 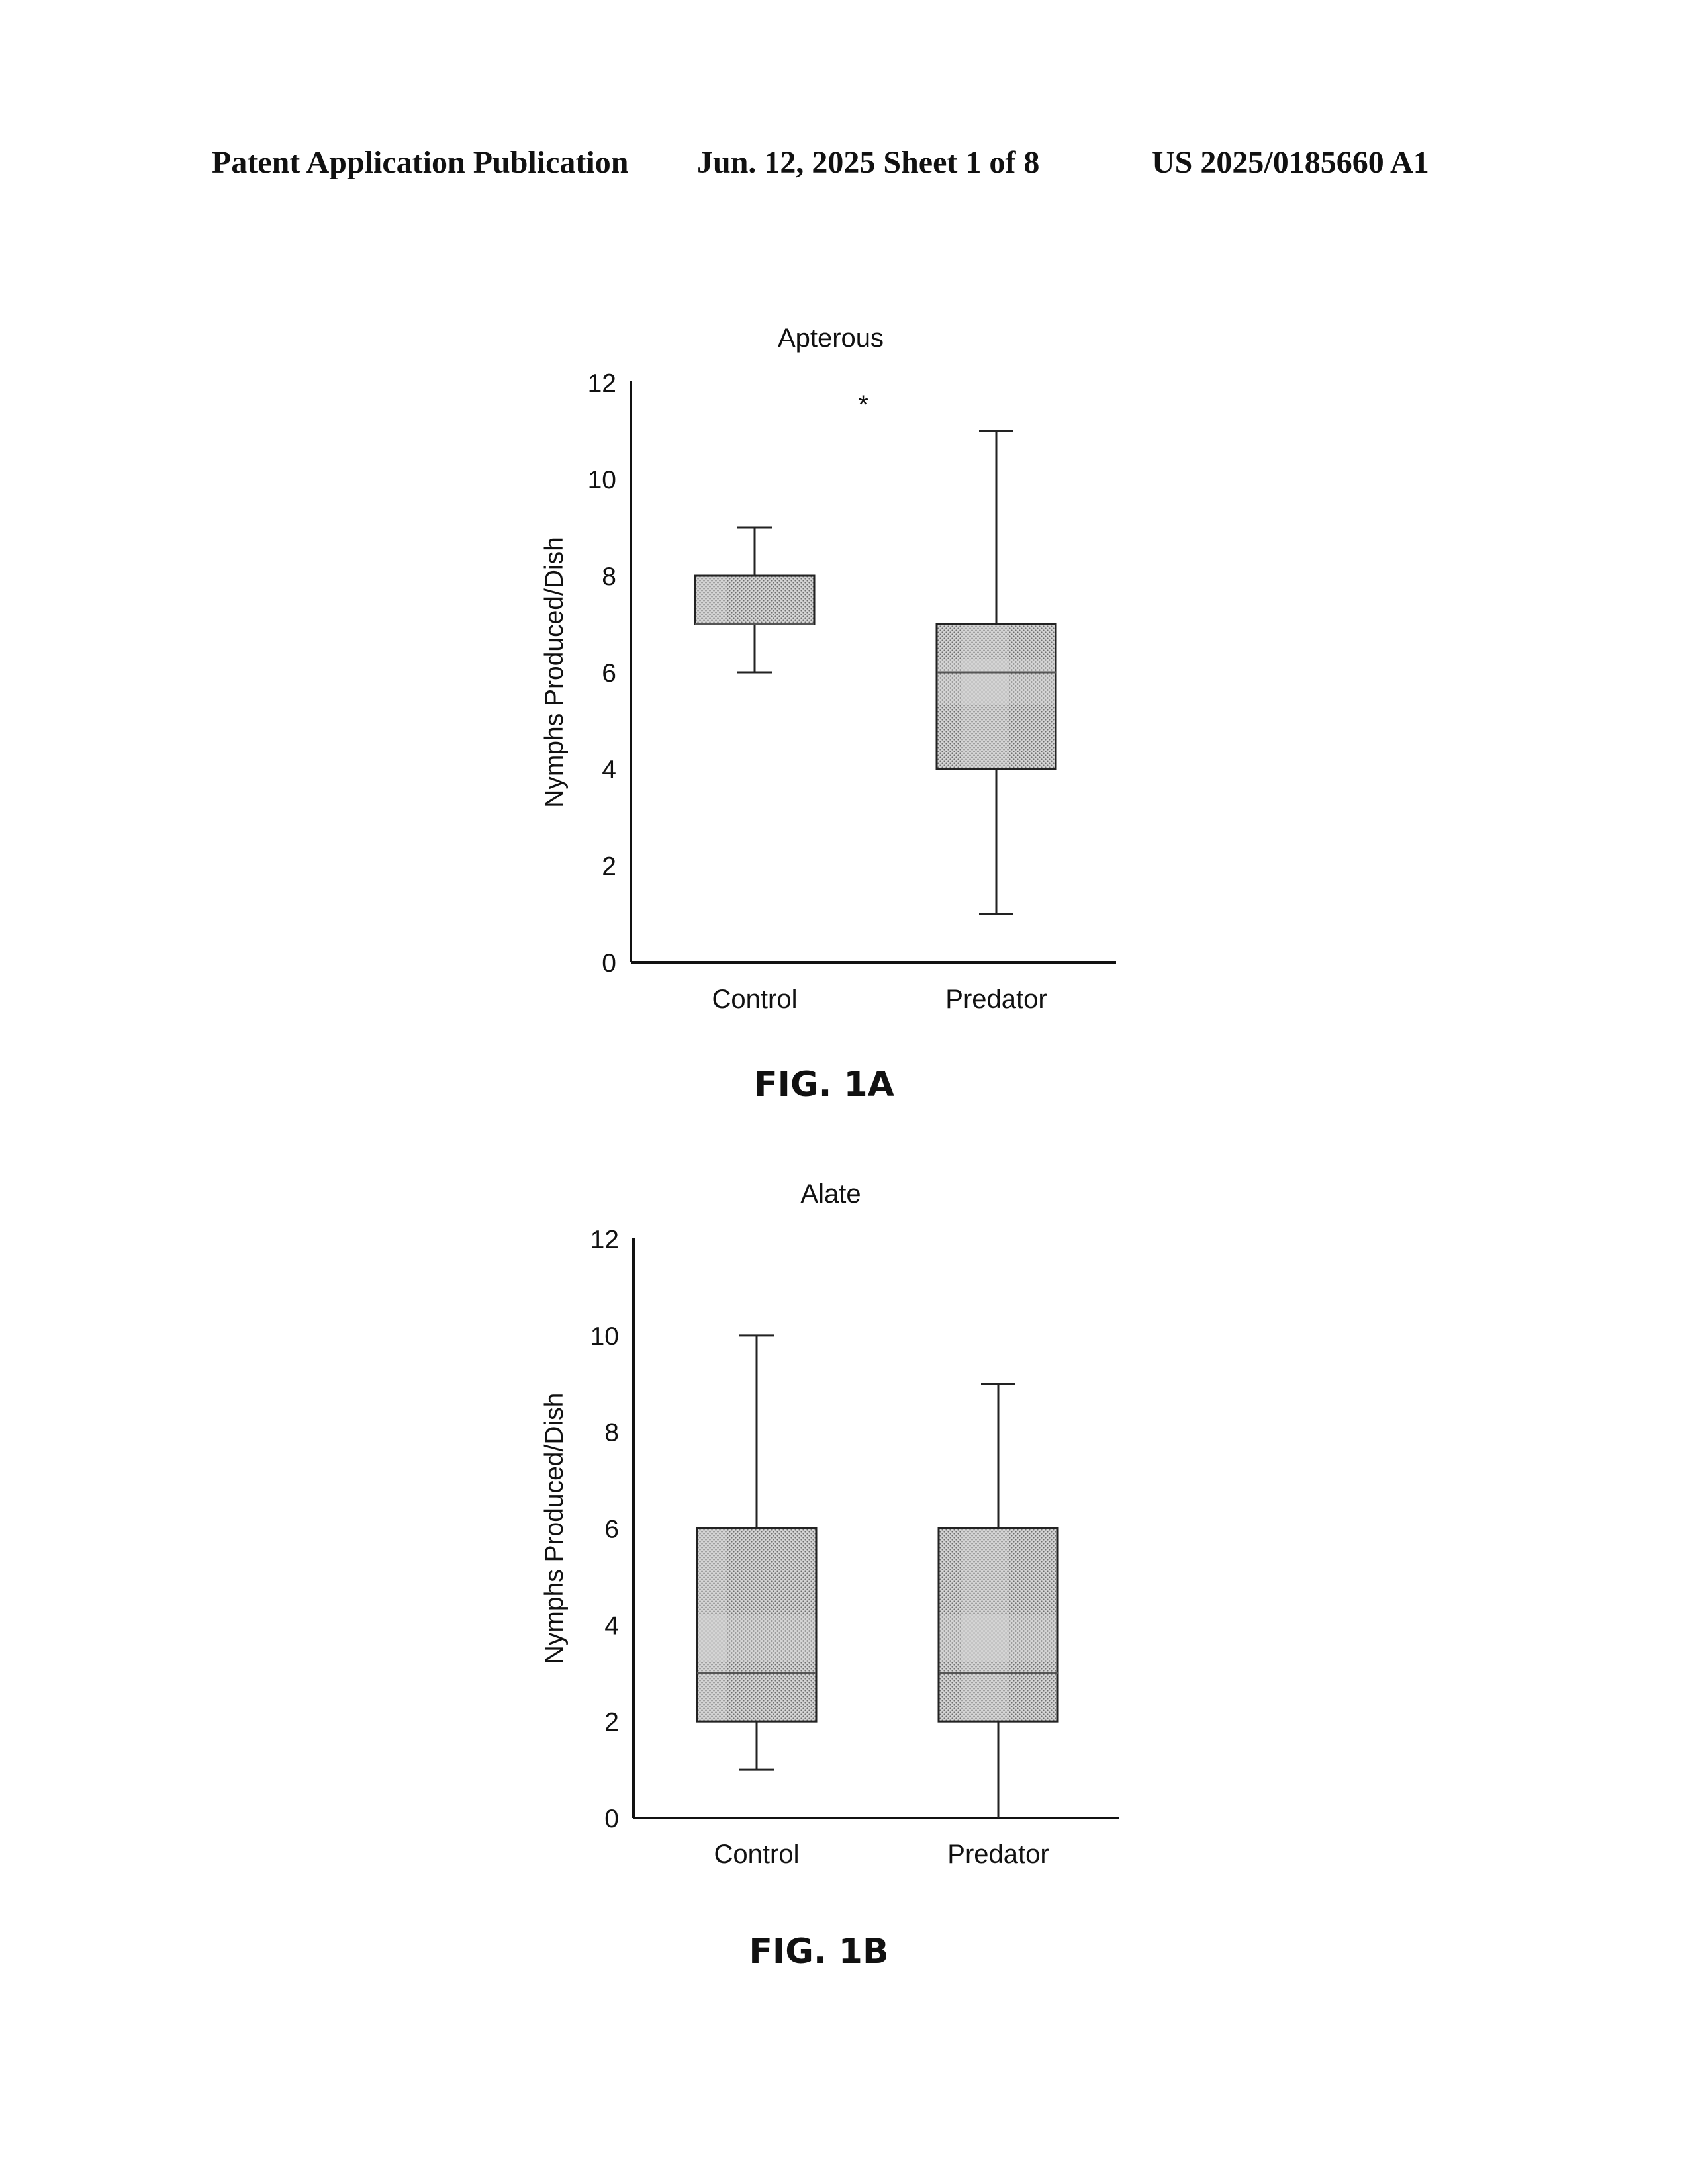 I want to click on significance-marker: *, so click(x=863, y=405).